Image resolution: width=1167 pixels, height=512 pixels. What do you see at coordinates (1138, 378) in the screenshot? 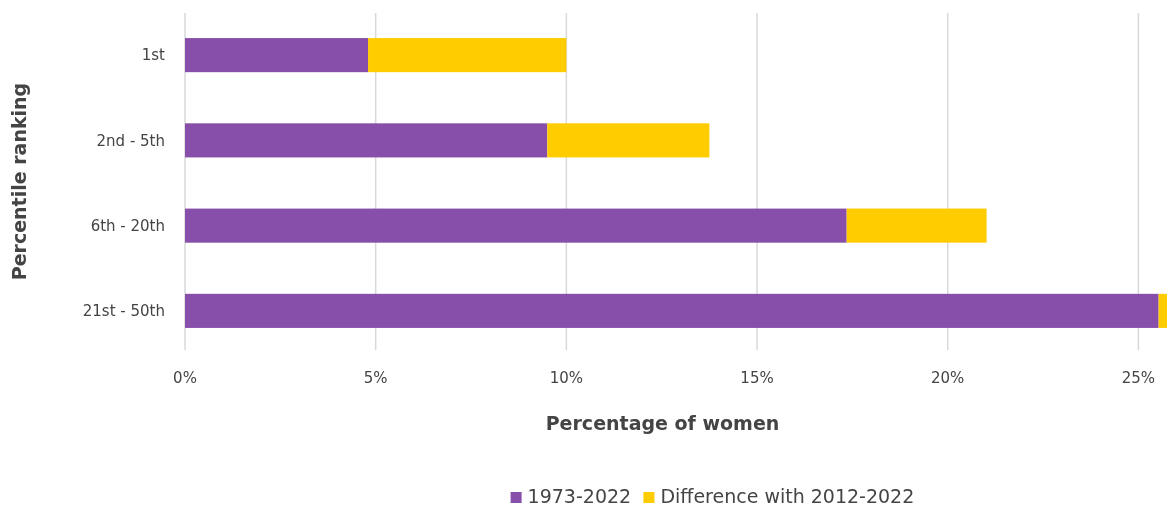
I see `x-tick-label: 25%` at bounding box center [1138, 378].